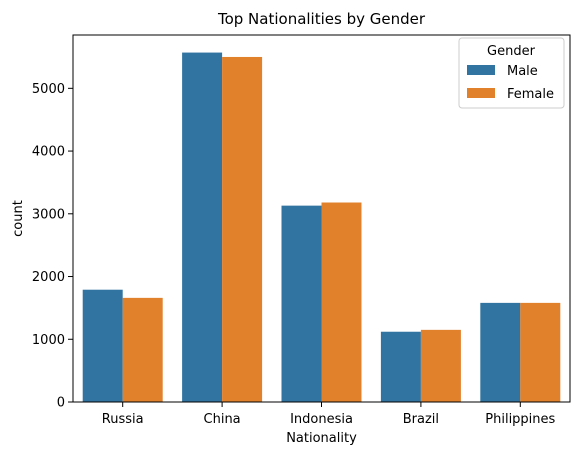  I want to click on x-axis: Russia China Indonesia Brazil Philippines, so click(329, 414).